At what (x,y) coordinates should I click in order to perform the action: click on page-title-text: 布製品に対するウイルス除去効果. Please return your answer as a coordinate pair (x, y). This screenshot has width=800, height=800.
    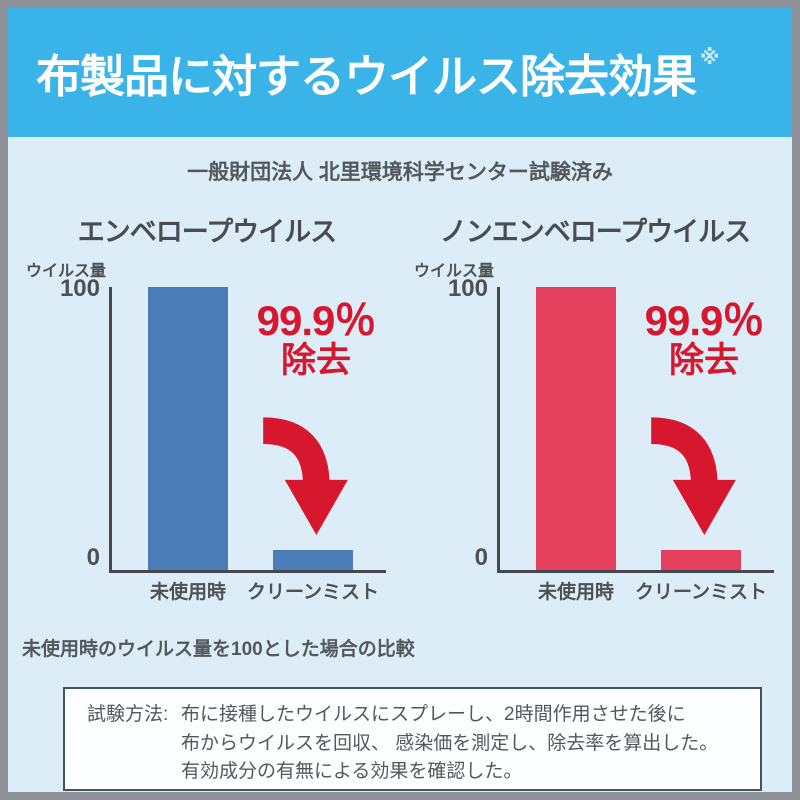
    Looking at the image, I should click on (366, 76).